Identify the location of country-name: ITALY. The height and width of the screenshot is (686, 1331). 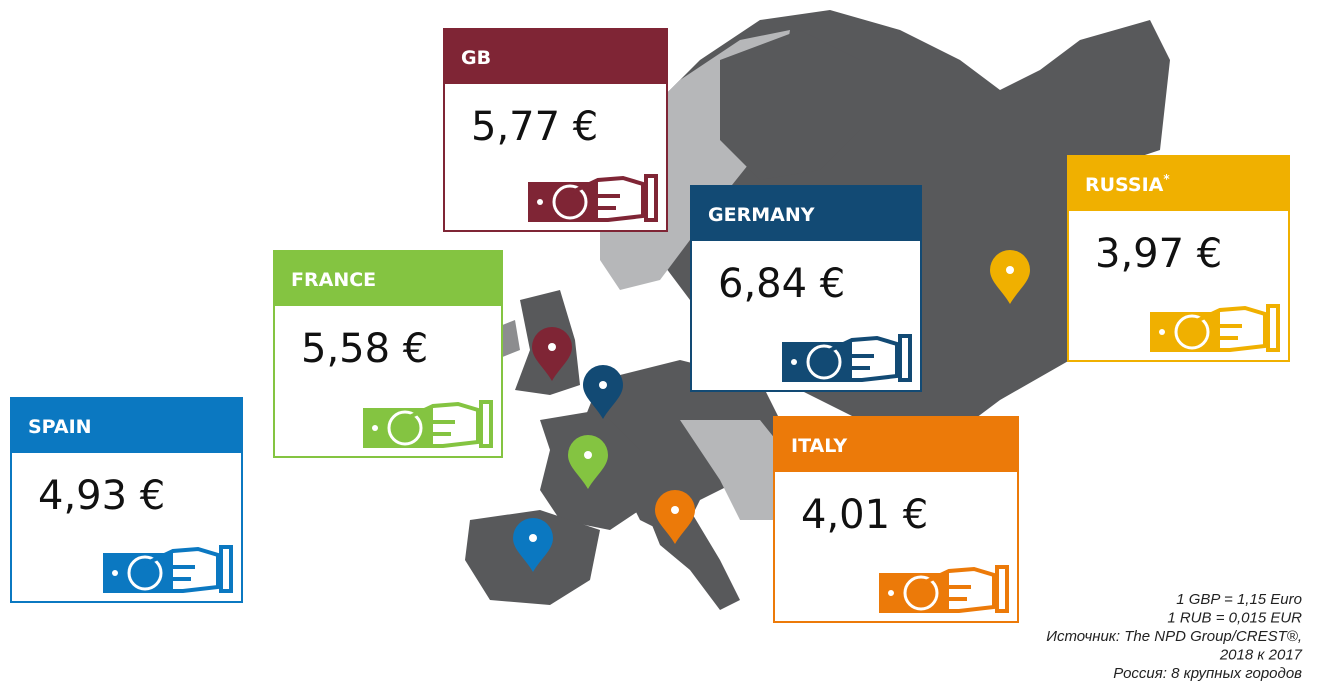
(819, 446).